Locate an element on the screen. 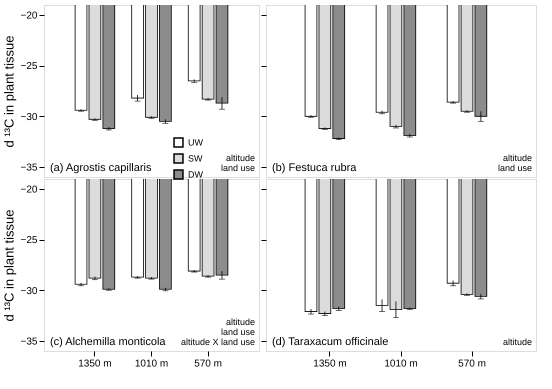 Image resolution: width=552 pixels, height=389 pixels. annotation: altitude land use altitude X land use is located at coordinates (217, 332).